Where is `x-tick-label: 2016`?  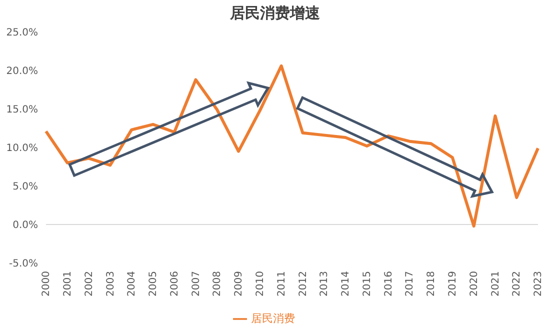
x-tick-label: 2016 is located at coordinates (388, 283).